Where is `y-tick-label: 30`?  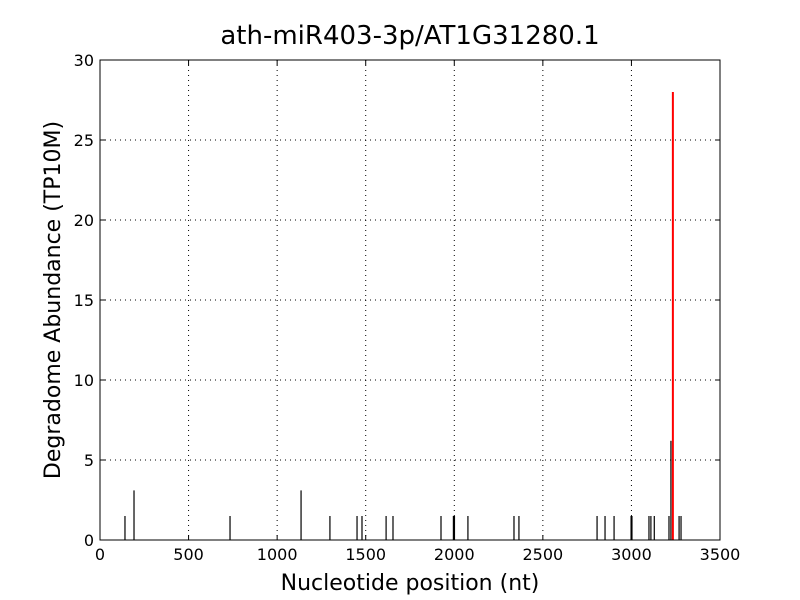
y-tick-label: 30 is located at coordinates (84, 60).